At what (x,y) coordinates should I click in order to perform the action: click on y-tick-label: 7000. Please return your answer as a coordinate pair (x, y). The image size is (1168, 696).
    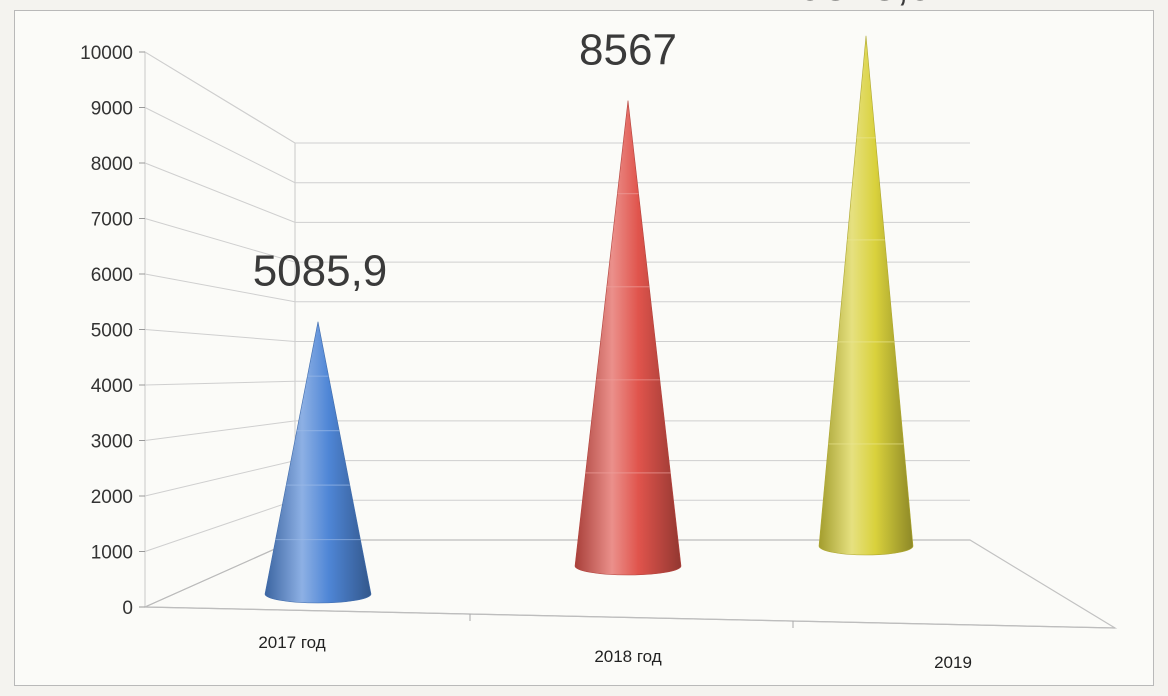
    Looking at the image, I should click on (112, 220).